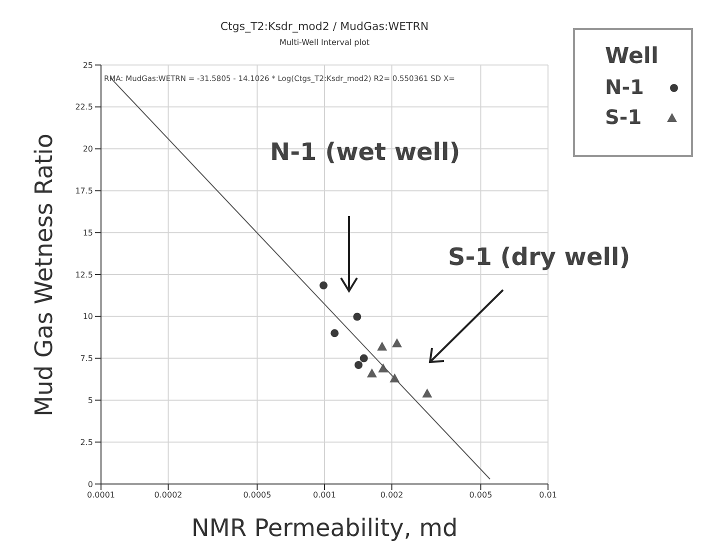  I want to click on legend-label: N-1, so click(624, 87).